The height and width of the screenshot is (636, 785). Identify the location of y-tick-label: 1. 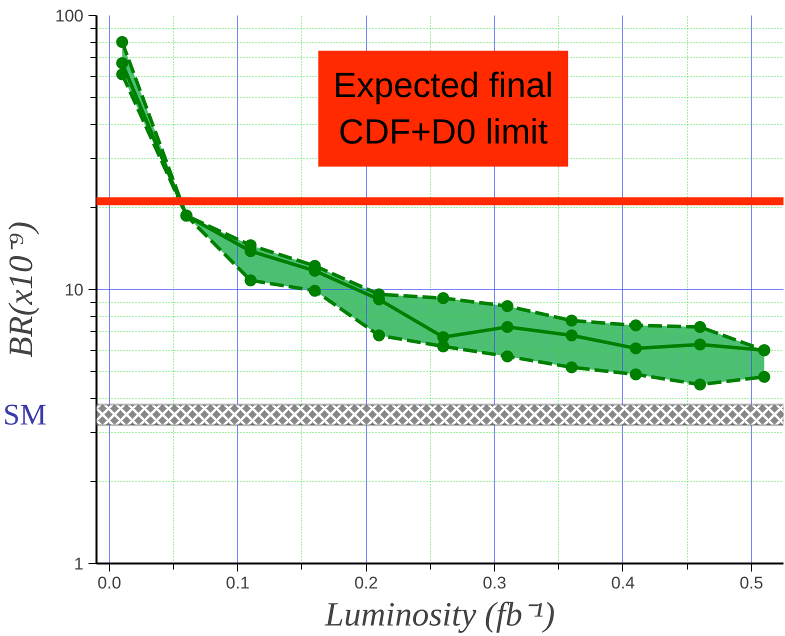
(79, 564).